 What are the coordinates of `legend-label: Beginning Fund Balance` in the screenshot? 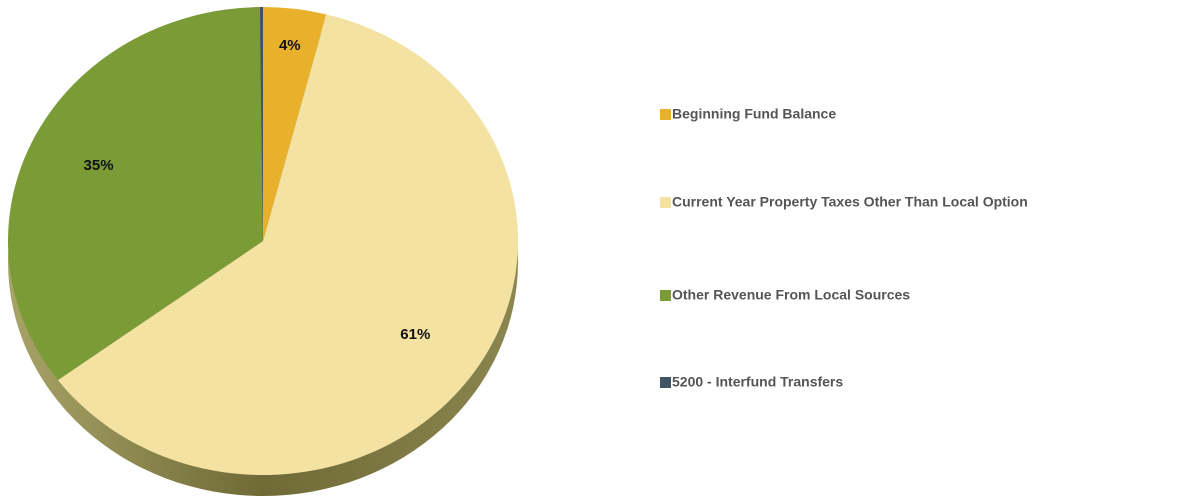 It's located at (754, 114).